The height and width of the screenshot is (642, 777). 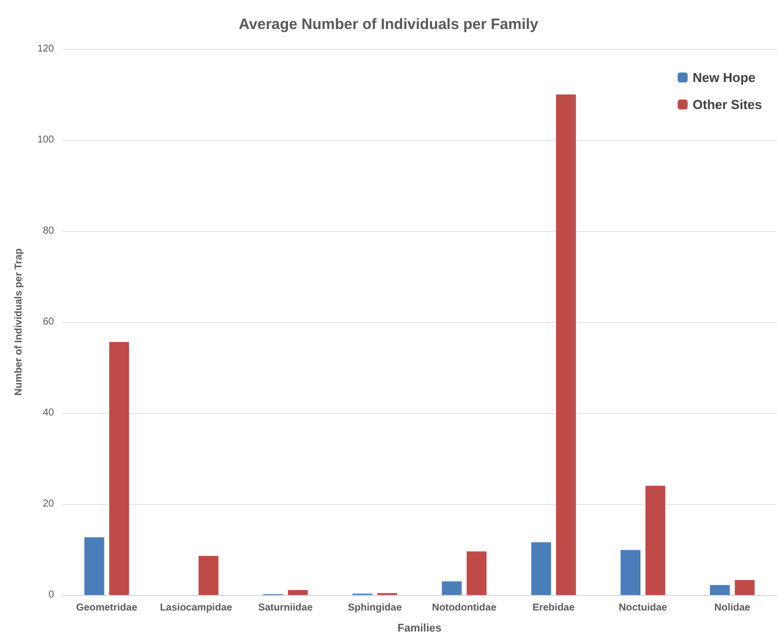 I want to click on x-tick-label: Saturniidae, so click(x=286, y=608).